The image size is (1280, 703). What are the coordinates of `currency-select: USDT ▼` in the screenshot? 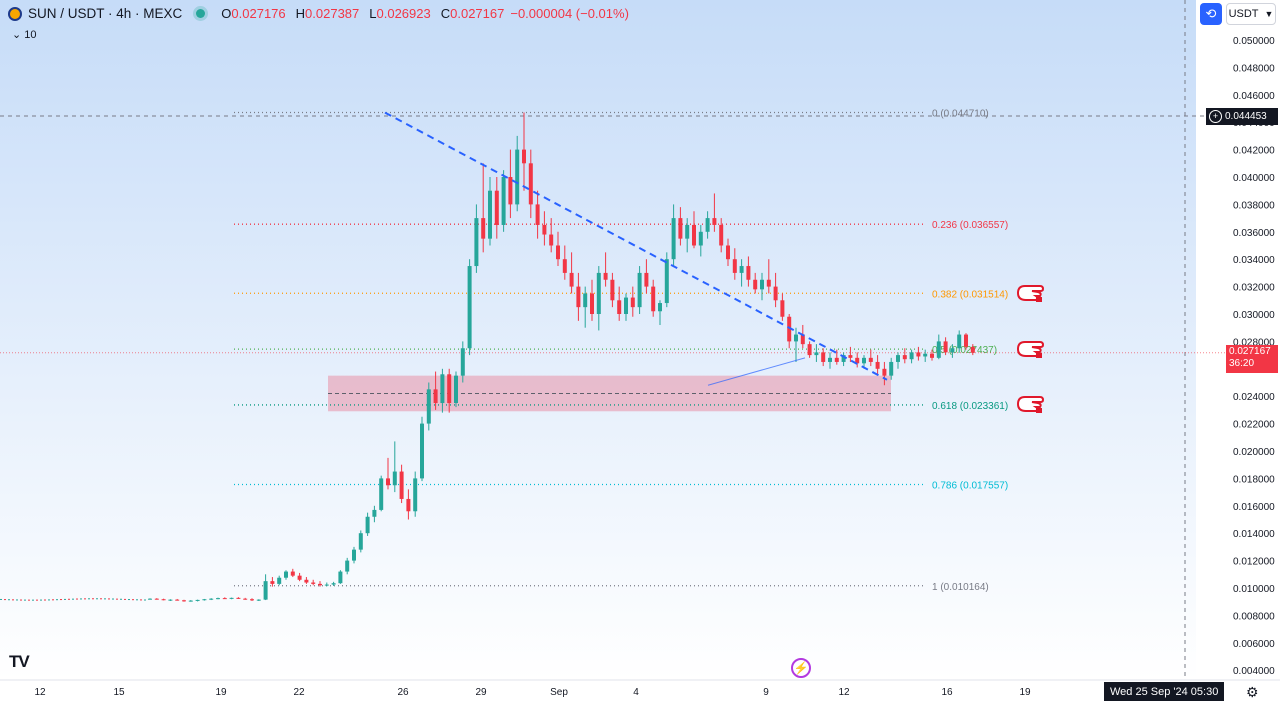 It's located at (1251, 14).